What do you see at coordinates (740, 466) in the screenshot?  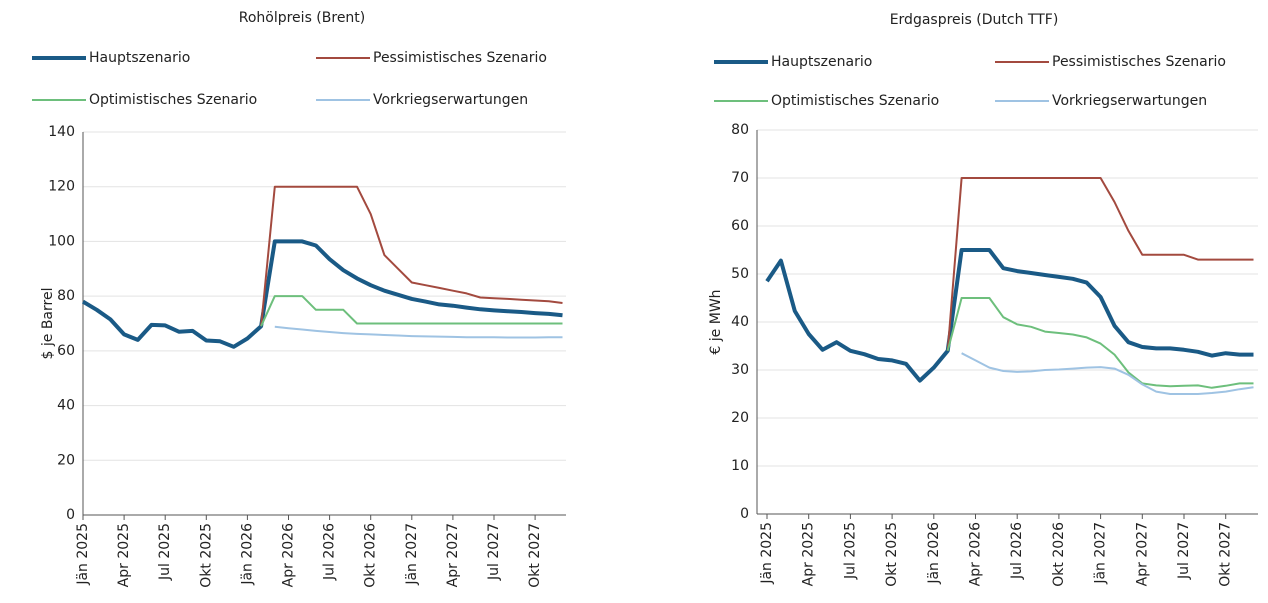 I see `y-tick-label: 10` at bounding box center [740, 466].